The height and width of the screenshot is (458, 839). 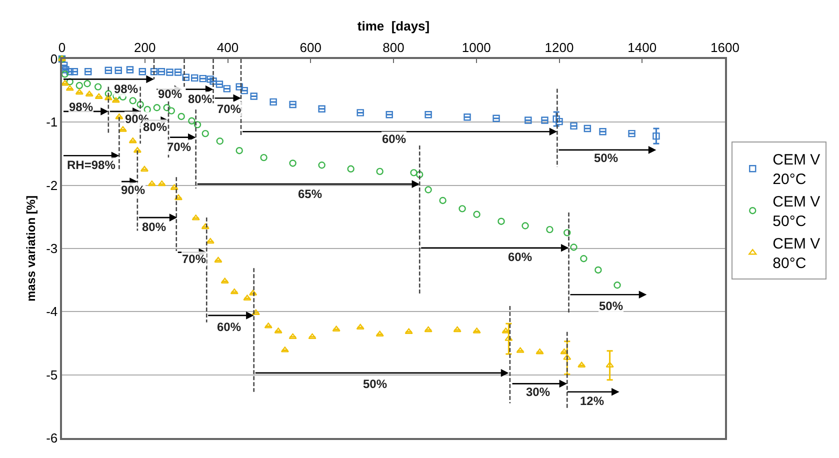 I want to click on x-tick-label: 400, so click(x=227, y=48).